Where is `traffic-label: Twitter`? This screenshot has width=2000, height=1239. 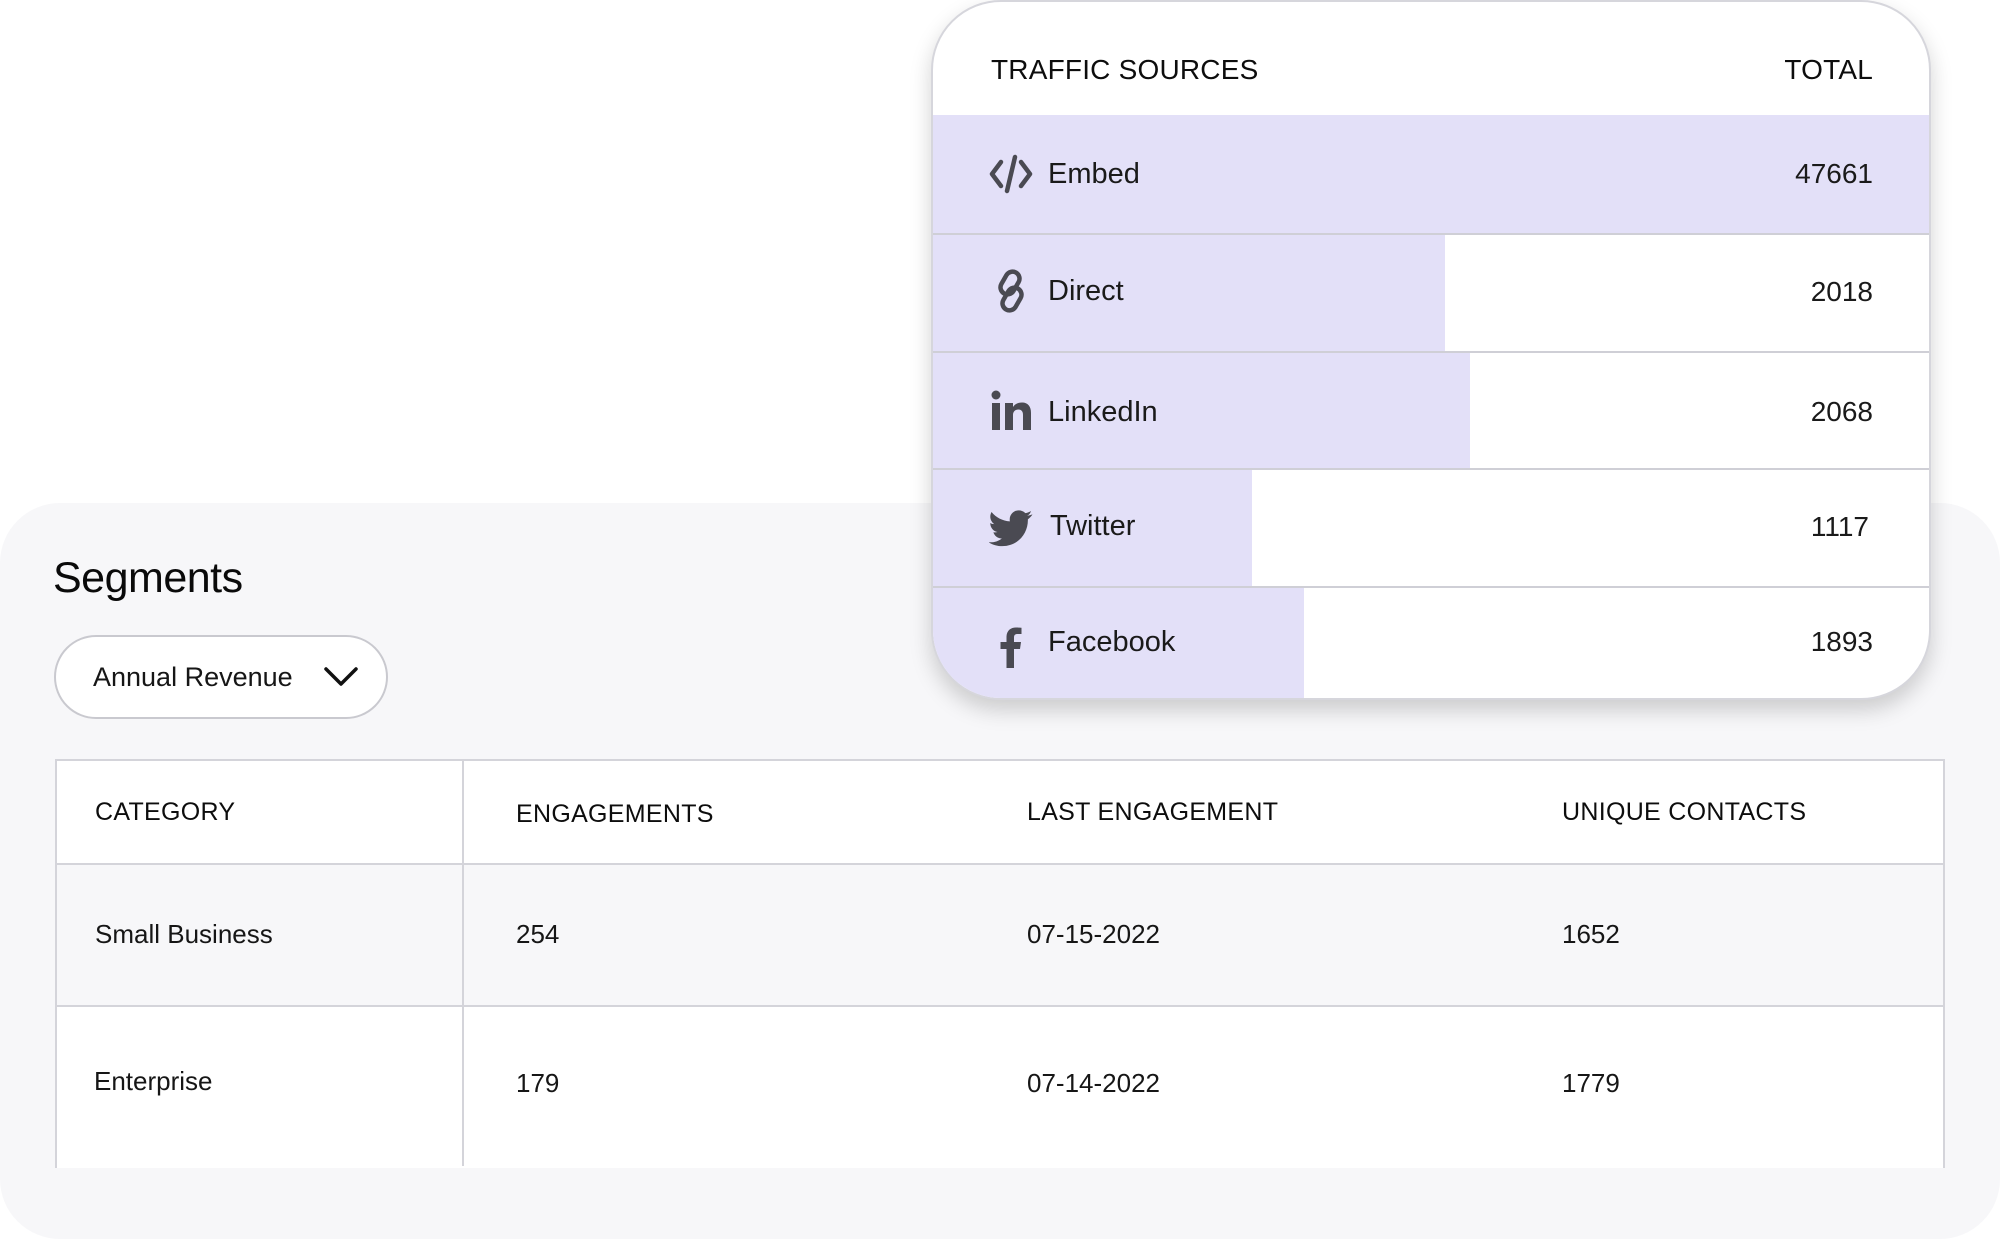
traffic-label: Twitter is located at coordinates (1093, 526).